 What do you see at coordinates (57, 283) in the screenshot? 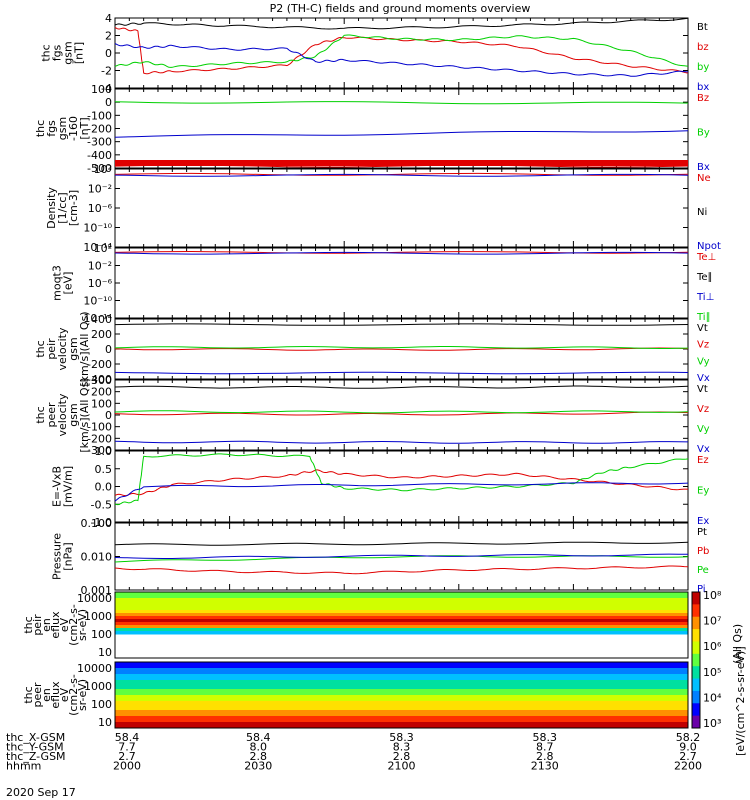
I see `y-label-line: moqt3` at bounding box center [57, 283].